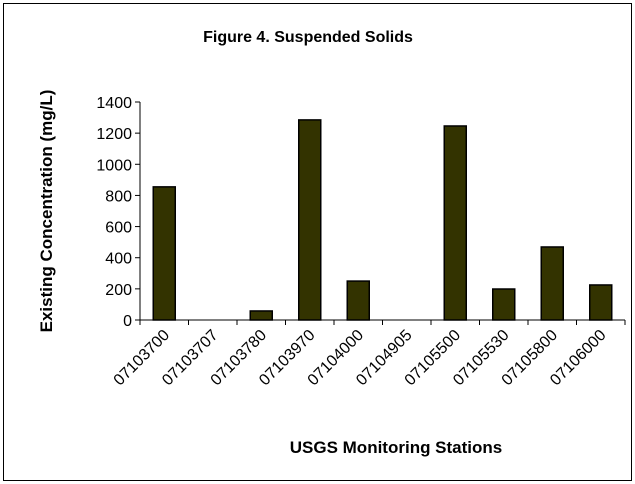  What do you see at coordinates (114, 134) in the screenshot?
I see `y-tick-label: 1200` at bounding box center [114, 134].